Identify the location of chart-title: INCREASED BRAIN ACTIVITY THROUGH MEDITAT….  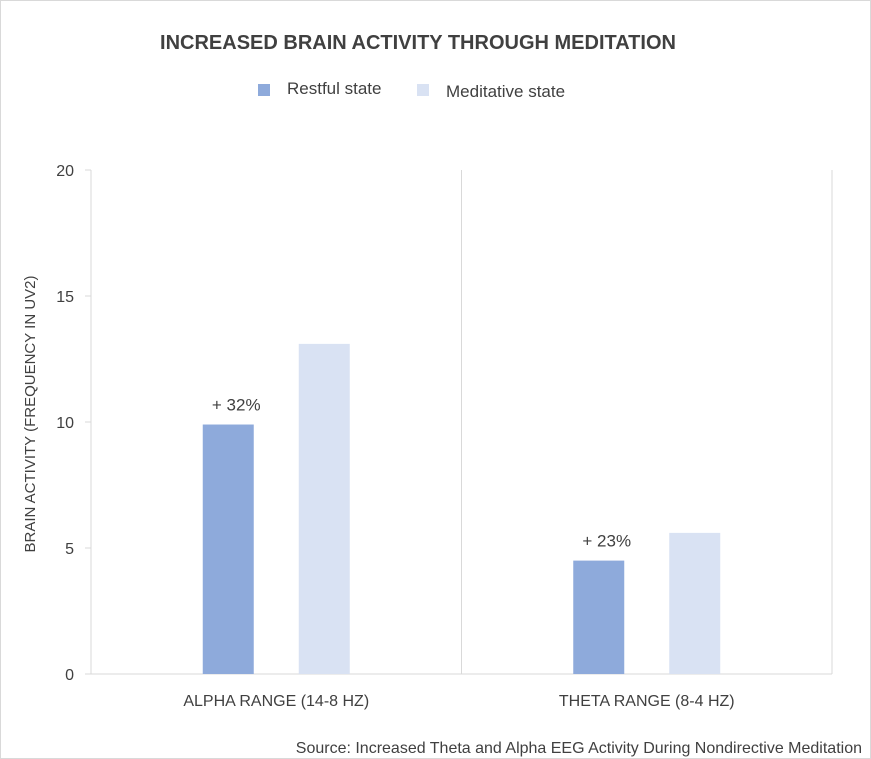
(418, 43).